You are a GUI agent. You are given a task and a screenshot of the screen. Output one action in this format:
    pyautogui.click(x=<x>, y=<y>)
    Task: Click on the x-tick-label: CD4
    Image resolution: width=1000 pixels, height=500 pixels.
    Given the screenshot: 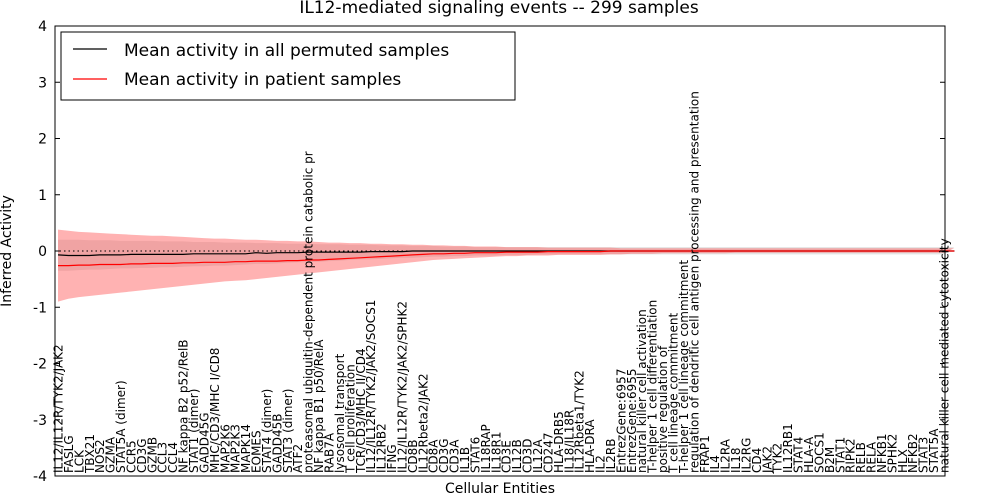 What is the action you would take?
    pyautogui.click(x=757, y=460)
    